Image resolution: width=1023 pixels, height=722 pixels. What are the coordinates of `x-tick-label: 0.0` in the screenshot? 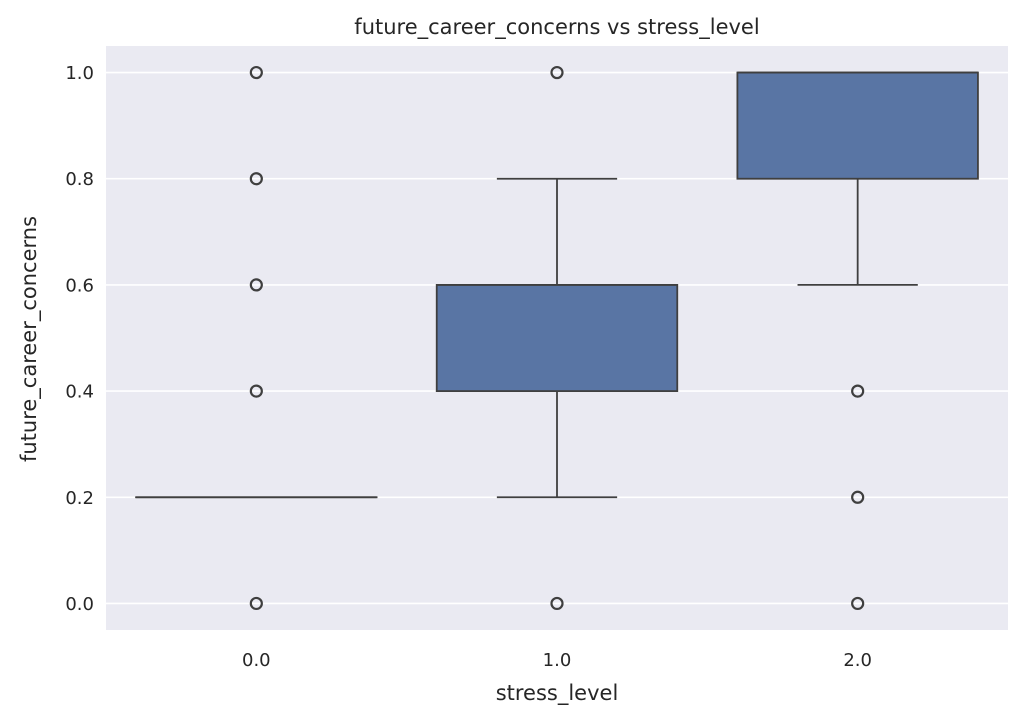 It's located at (256, 660).